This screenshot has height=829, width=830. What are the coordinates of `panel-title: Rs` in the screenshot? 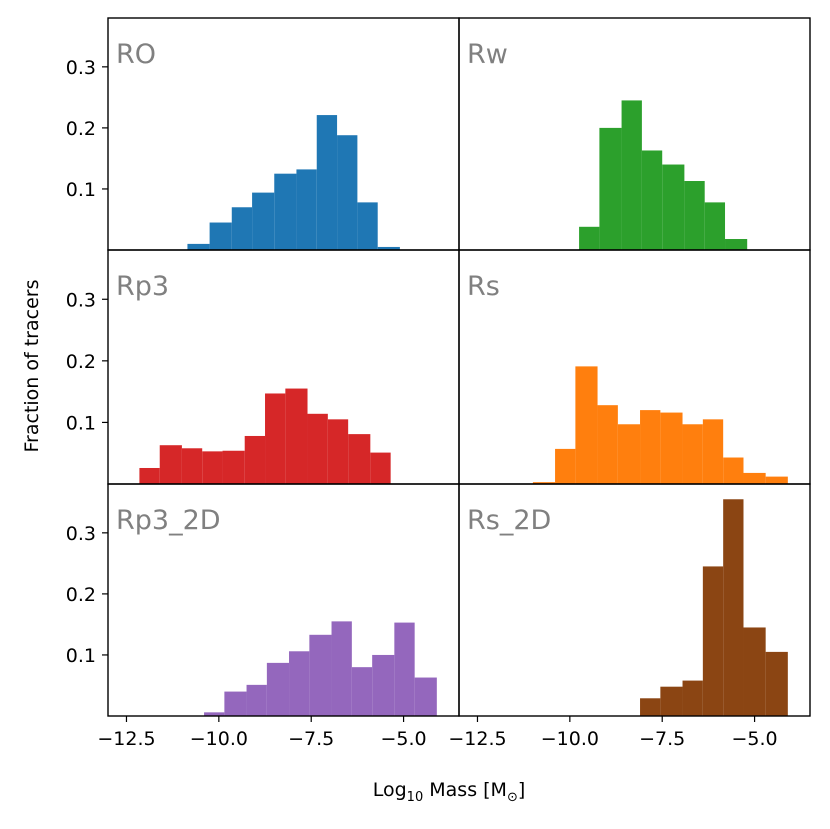 It's located at (483, 286).